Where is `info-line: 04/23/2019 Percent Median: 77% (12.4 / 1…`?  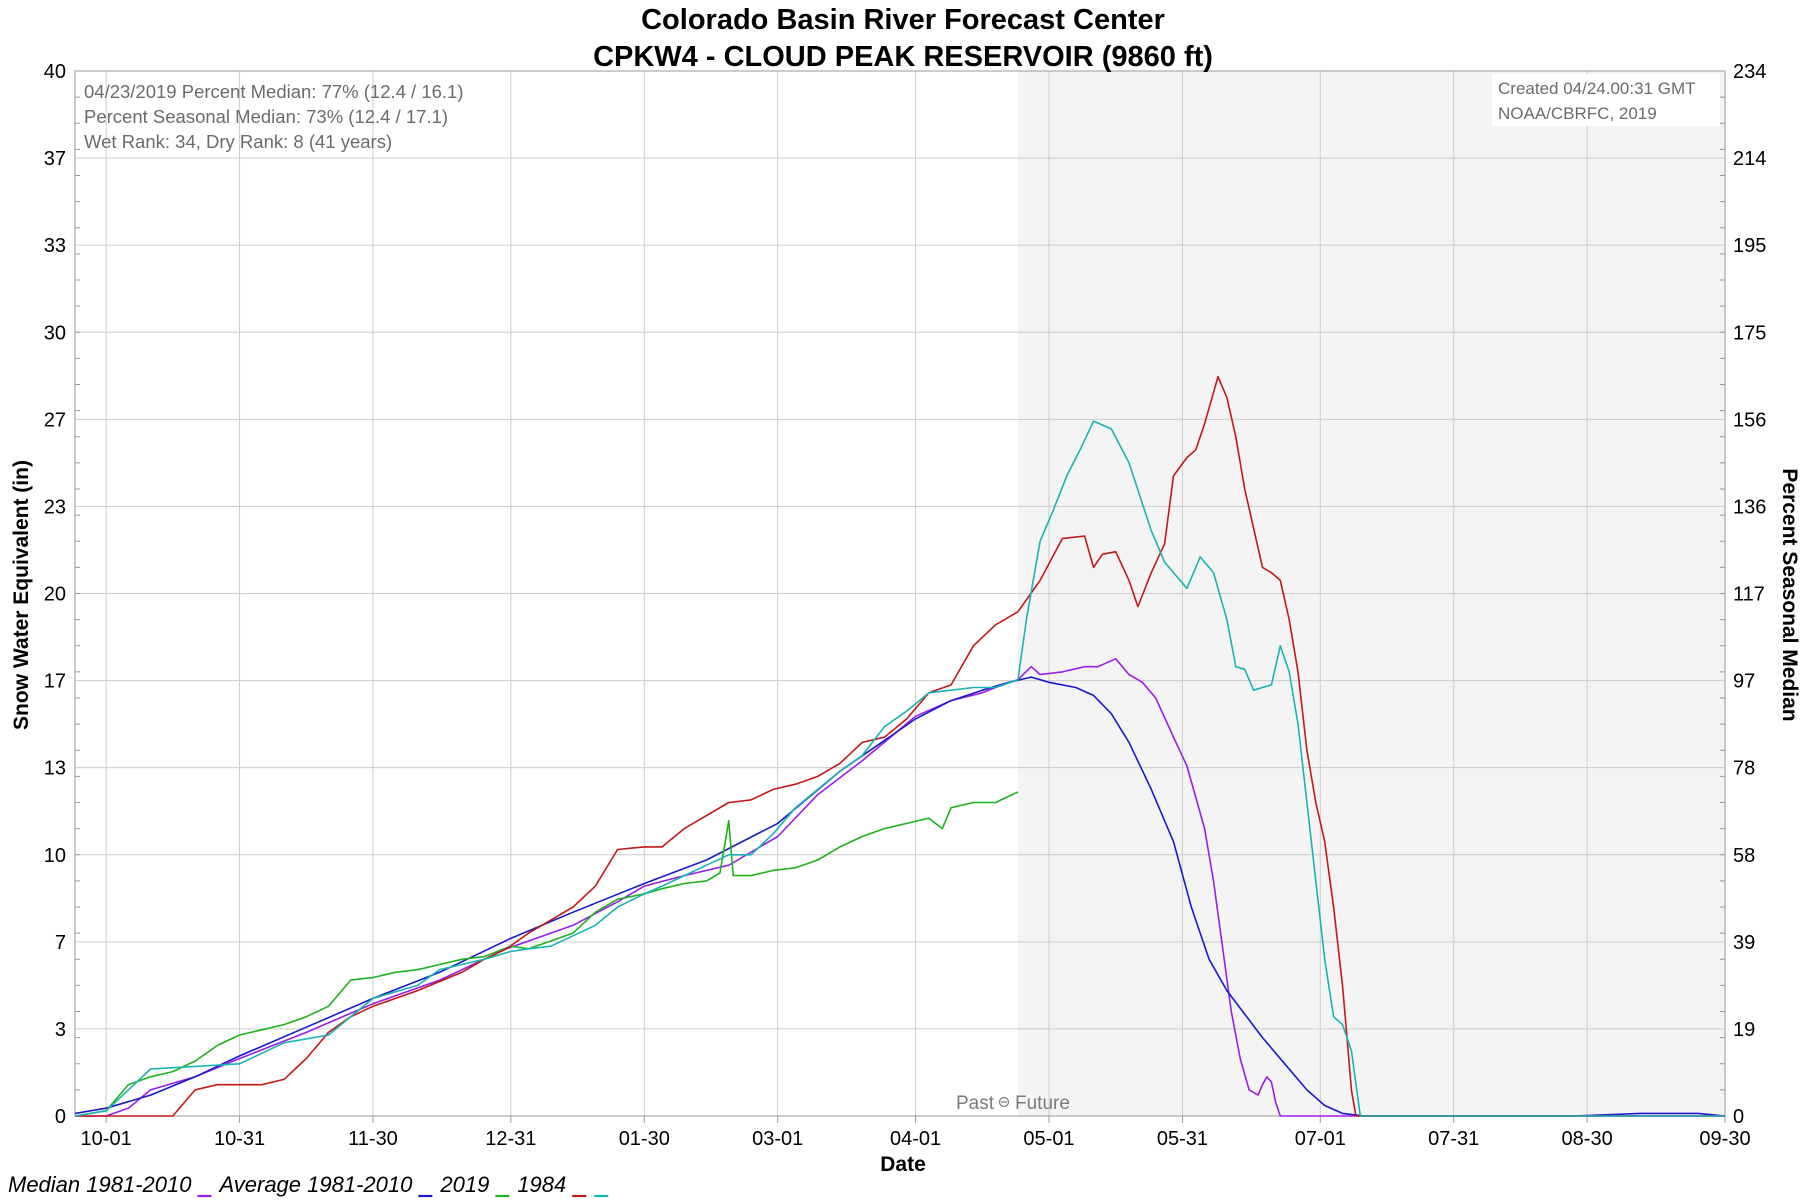
info-line: 04/23/2019 Percent Median: 77% (12.4 / 1… is located at coordinates (274, 91).